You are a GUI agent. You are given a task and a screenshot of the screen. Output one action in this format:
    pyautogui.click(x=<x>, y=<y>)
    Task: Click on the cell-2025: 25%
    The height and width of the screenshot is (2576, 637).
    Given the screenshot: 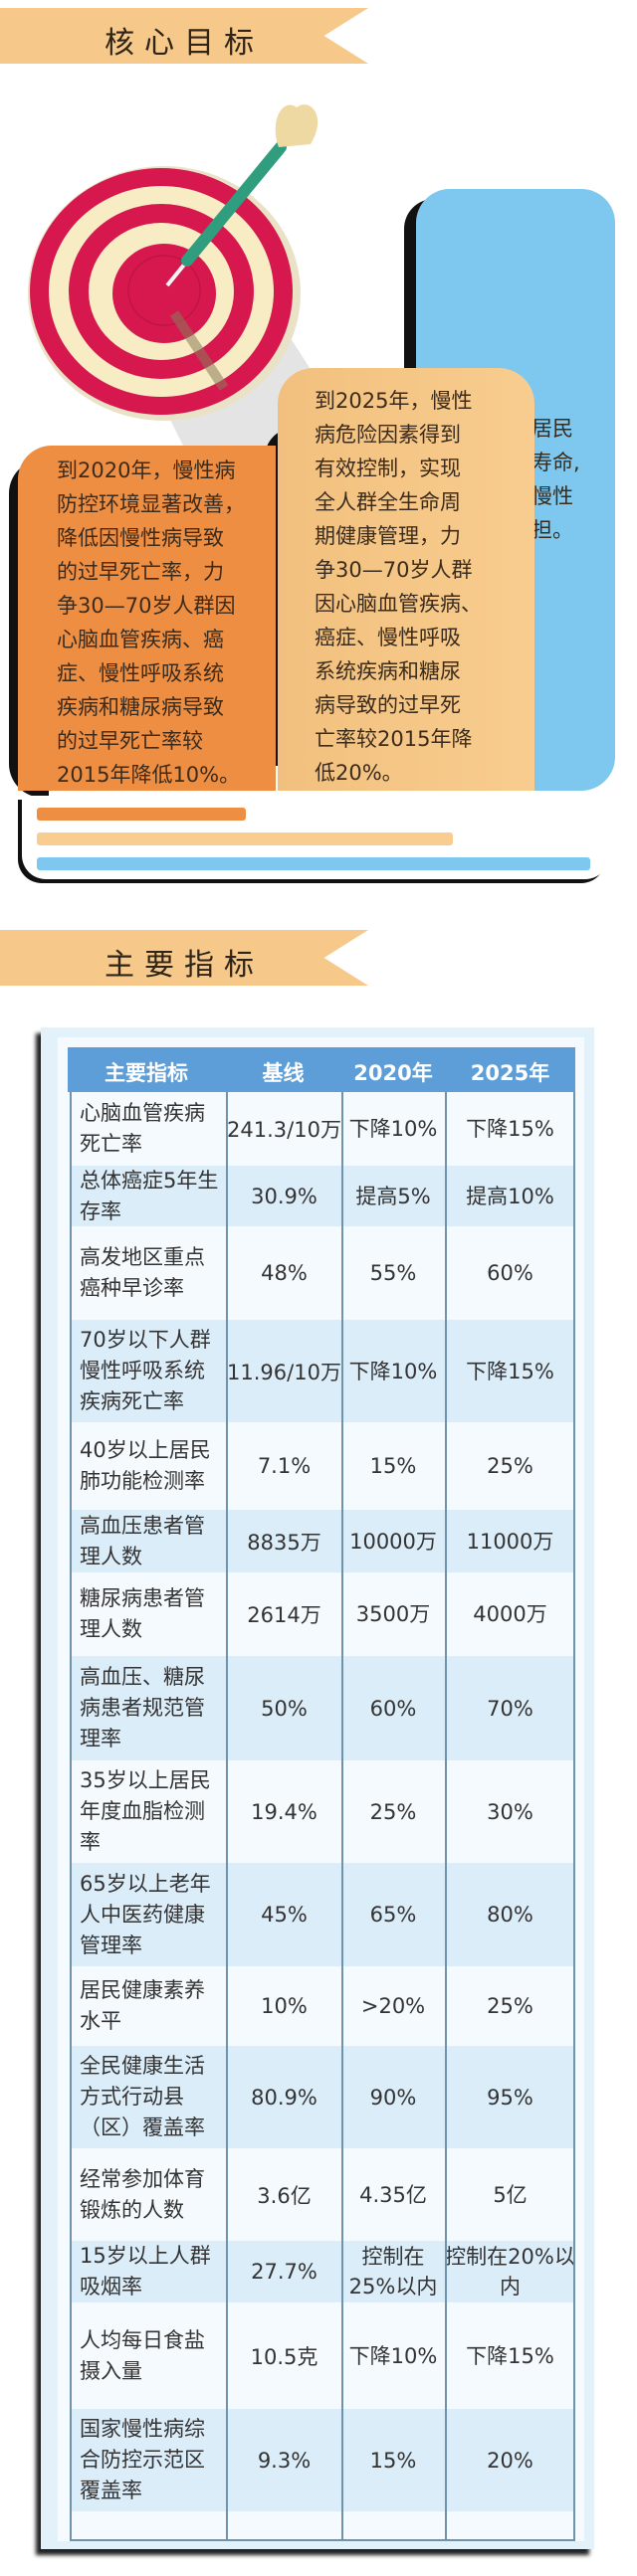 What is the action you would take?
    pyautogui.click(x=510, y=2006)
    